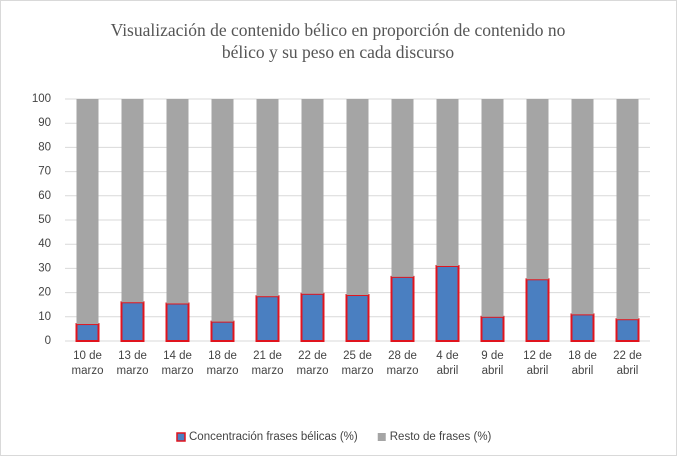 Image resolution: width=677 pixels, height=456 pixels. Describe the element at coordinates (44, 220) in the screenshot. I see `y-tick-label: 50` at that location.